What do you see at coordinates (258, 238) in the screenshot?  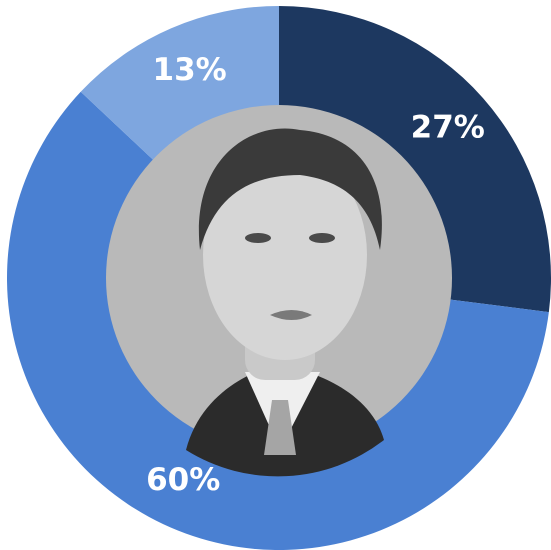 I see `left-eye` at bounding box center [258, 238].